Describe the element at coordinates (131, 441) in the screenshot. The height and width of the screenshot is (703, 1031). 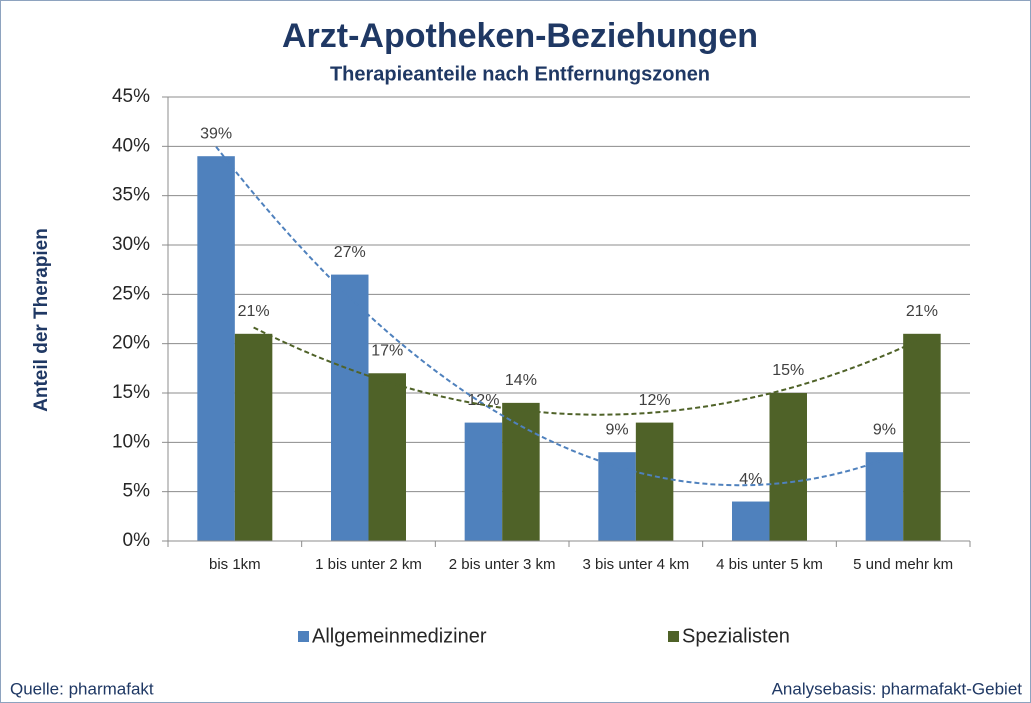
I see `y-tick-label: 10%` at that location.